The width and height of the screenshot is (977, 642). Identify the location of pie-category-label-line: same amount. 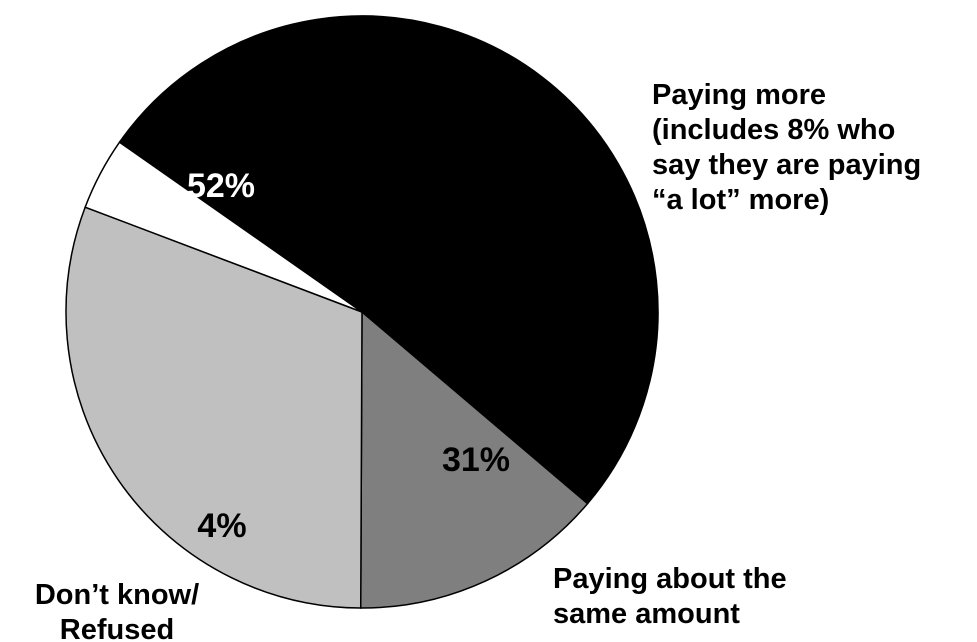
(646, 614).